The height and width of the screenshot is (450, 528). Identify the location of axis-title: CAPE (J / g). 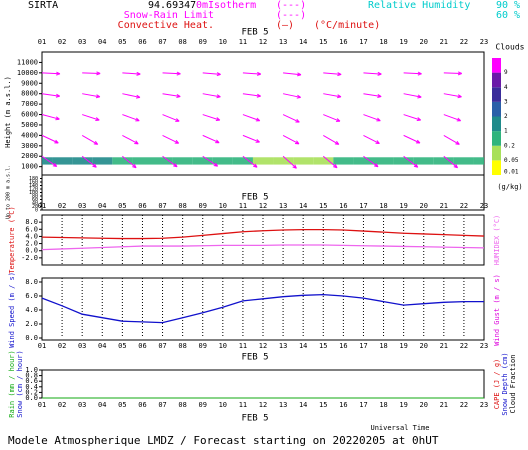
(497, 384).